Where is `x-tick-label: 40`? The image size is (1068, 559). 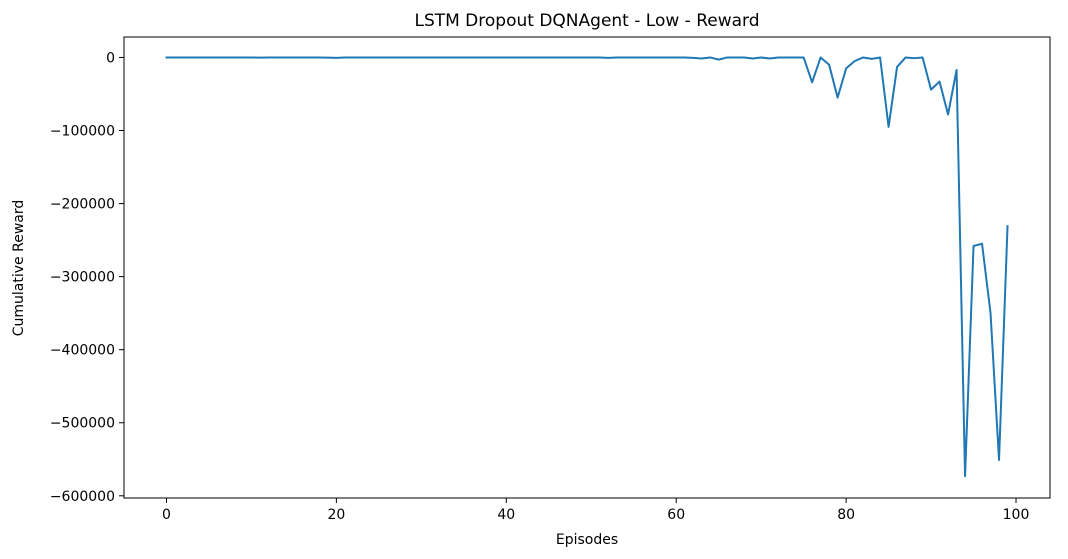
x-tick-label: 40 is located at coordinates (506, 515).